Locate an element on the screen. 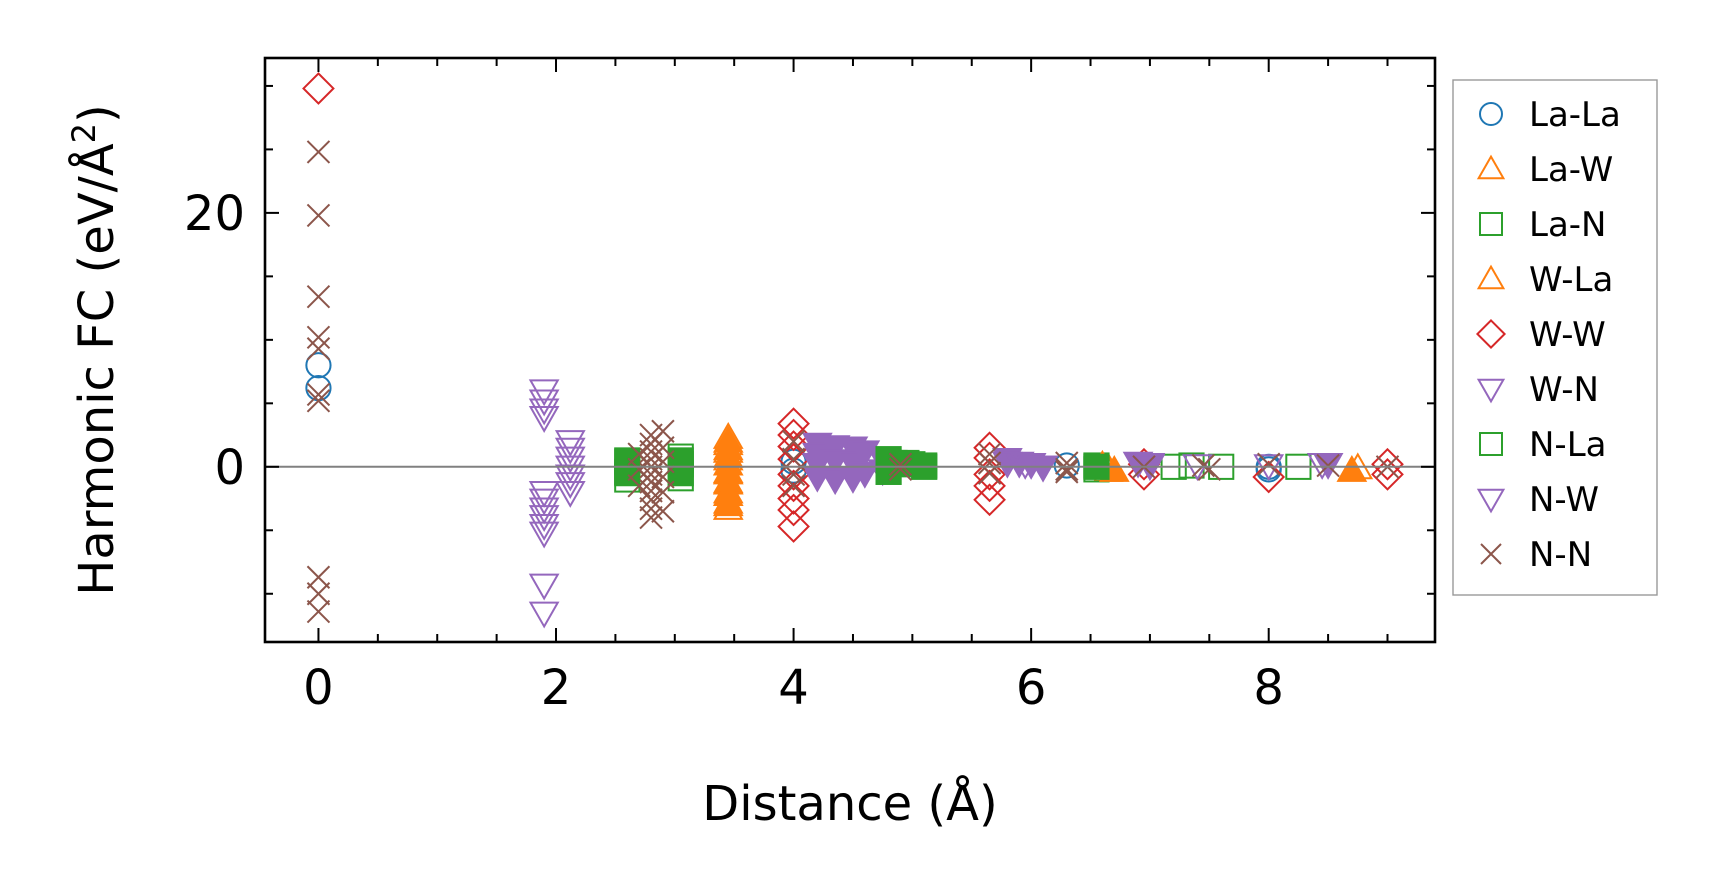  legend-item: La-W is located at coordinates (1544, 170).